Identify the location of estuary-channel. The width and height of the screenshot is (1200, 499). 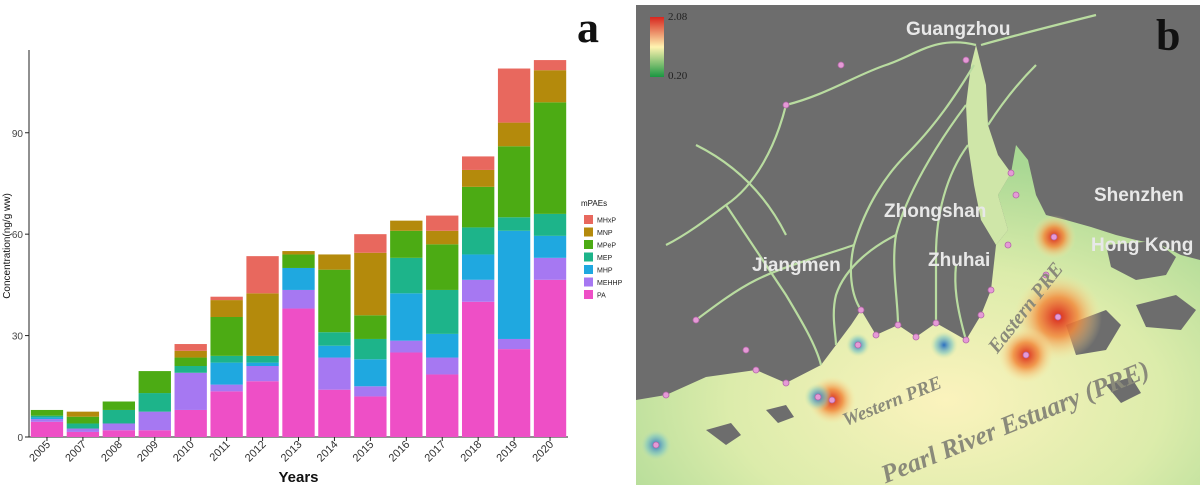
(988, 145).